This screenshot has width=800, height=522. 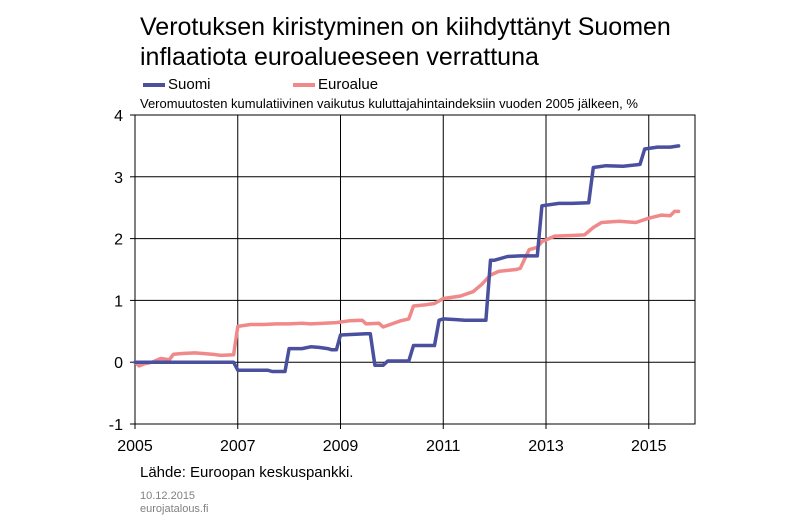 What do you see at coordinates (154, 84) in the screenshot?
I see `legend-swatch-suomi` at bounding box center [154, 84].